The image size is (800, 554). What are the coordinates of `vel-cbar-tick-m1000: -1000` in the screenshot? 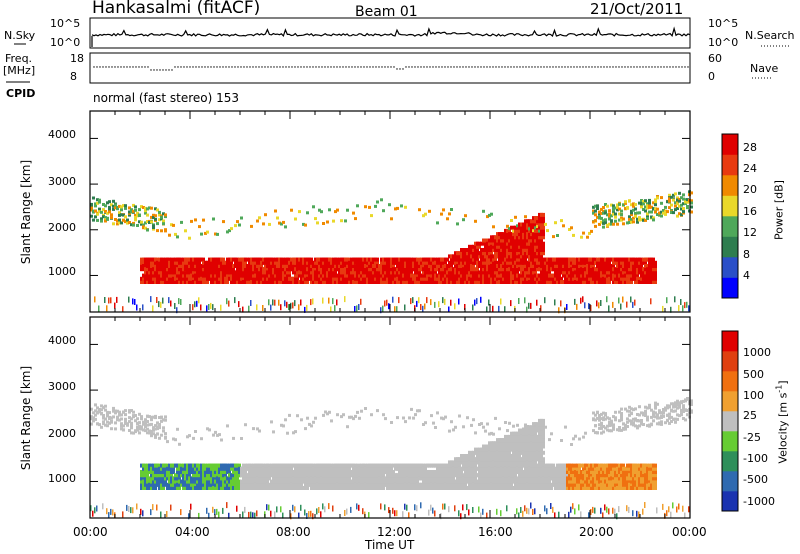 It's located at (759, 501).